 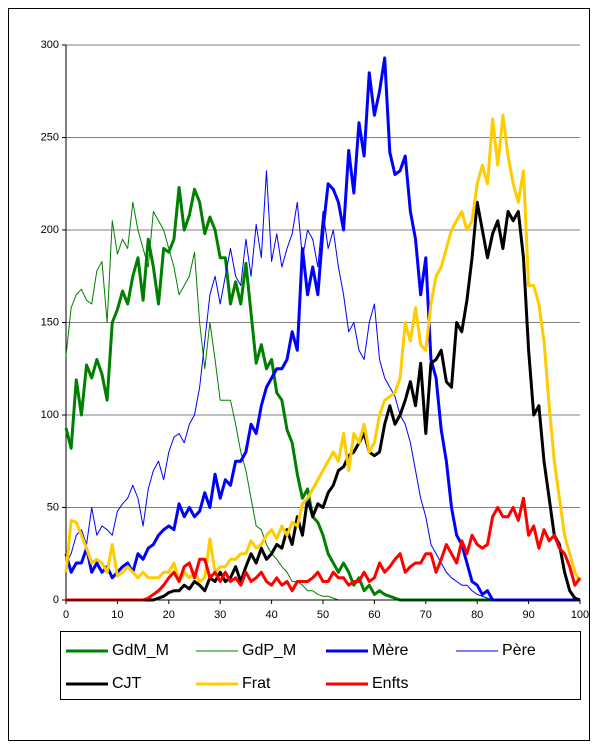 I want to click on y-tick-label: 300, so click(x=50, y=45).